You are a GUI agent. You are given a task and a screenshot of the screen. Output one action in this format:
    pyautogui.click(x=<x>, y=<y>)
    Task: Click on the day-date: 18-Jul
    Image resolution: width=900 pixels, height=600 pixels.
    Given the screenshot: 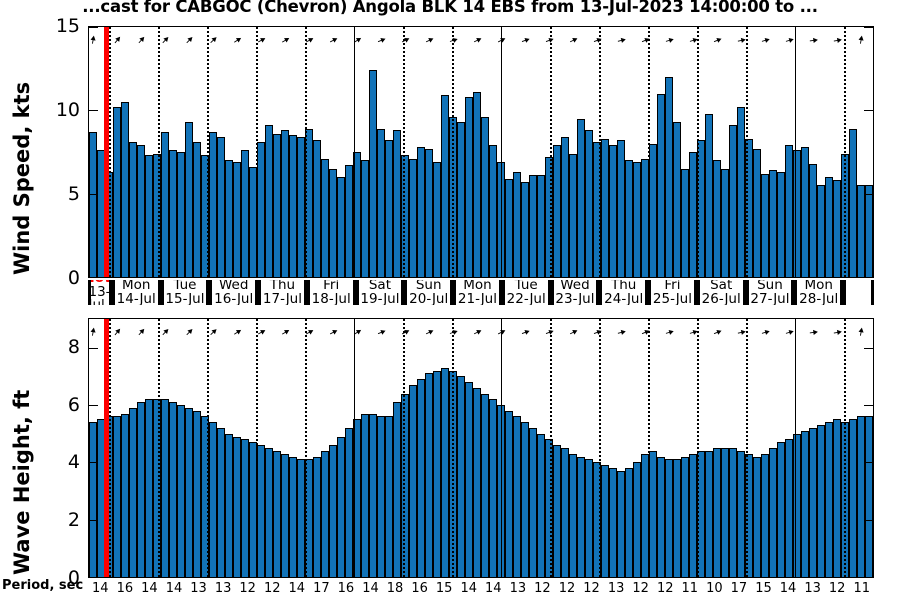 What is the action you would take?
    pyautogui.click(x=331, y=297)
    